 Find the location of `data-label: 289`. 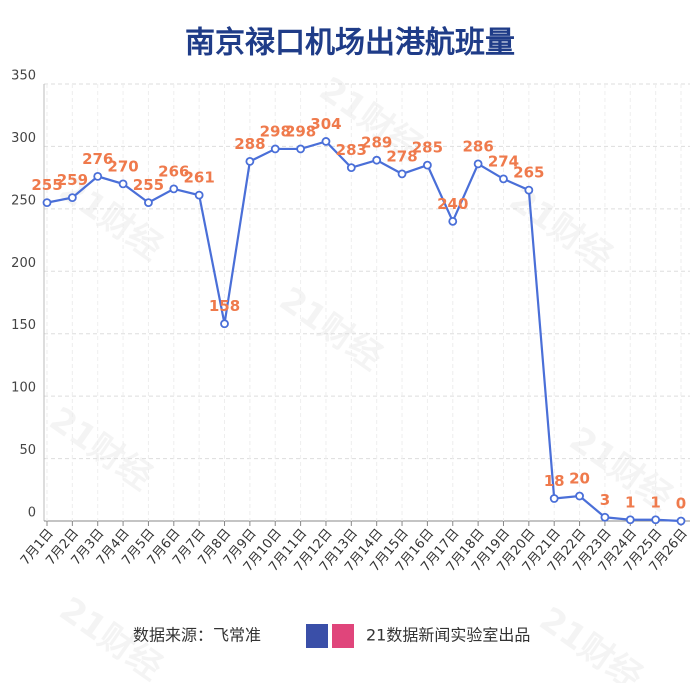

data-label: 289 is located at coordinates (376, 143).